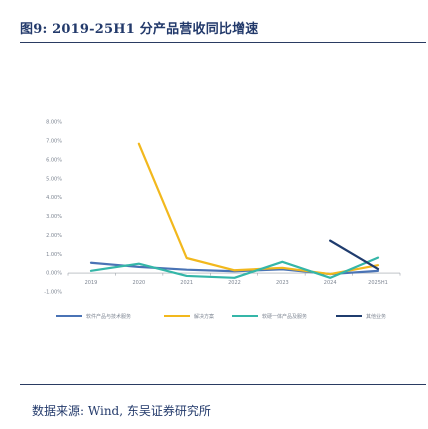 This screenshot has width=428, height=429. What do you see at coordinates (53, 293) in the screenshot?
I see `y-tick-label: -1.00%` at bounding box center [53, 293].